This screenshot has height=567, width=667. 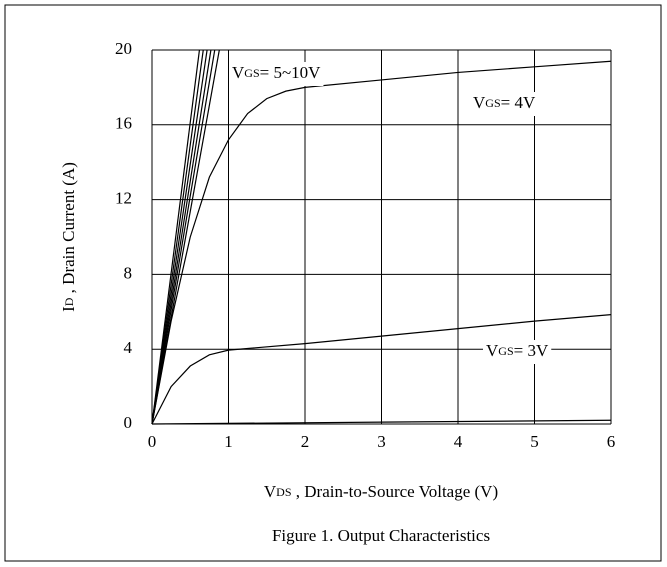 What do you see at coordinates (534, 441) in the screenshot?
I see `x-tick-label: 5` at bounding box center [534, 441].